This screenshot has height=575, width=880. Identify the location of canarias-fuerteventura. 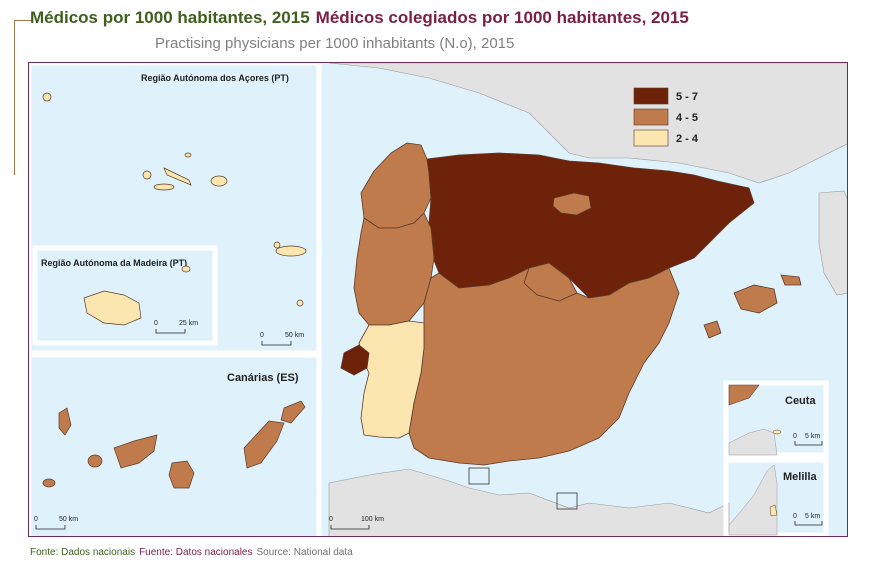
(264, 444).